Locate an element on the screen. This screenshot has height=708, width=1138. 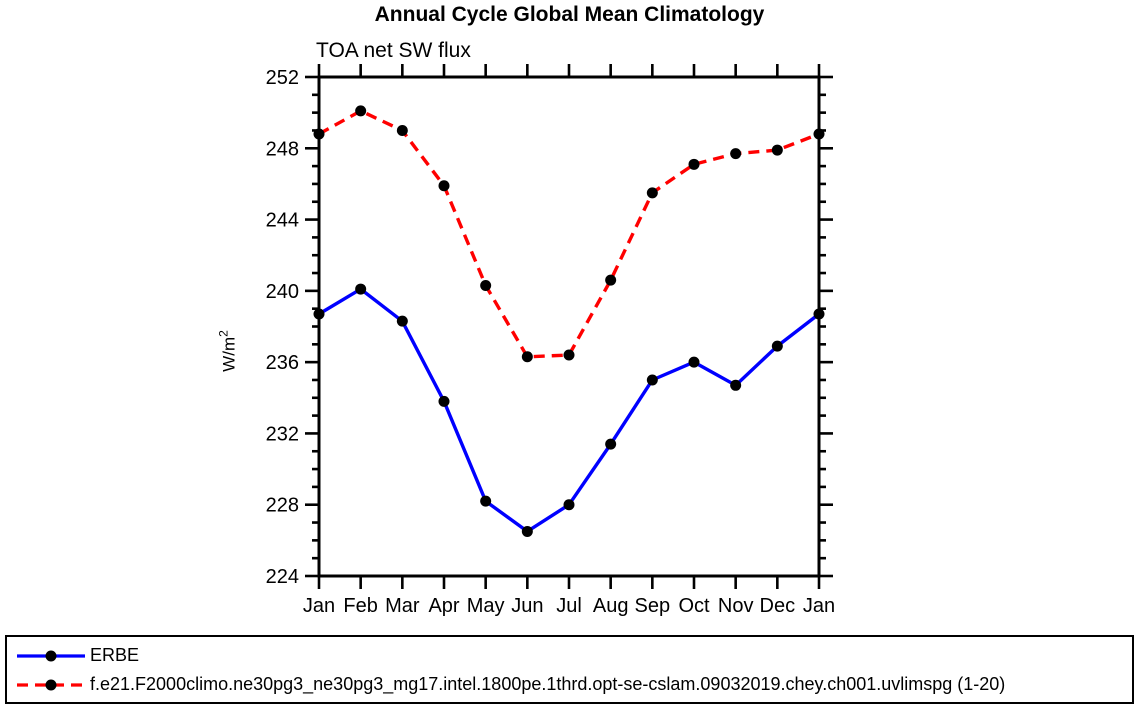
x-tick-label: Nov is located at coordinates (736, 606).